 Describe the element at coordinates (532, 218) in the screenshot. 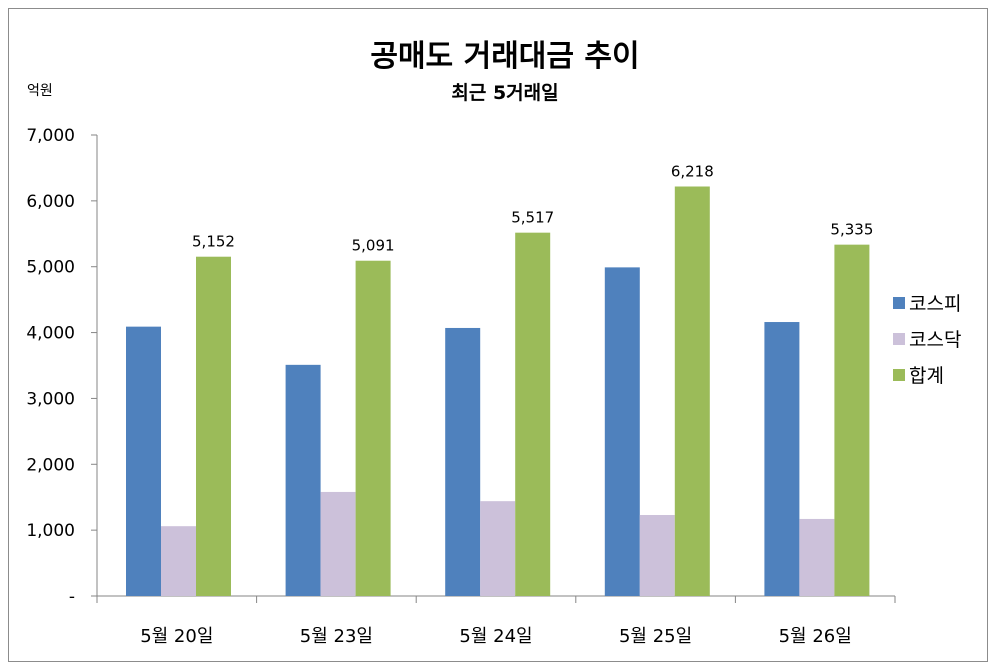

I see `data-label: 5,517` at that location.